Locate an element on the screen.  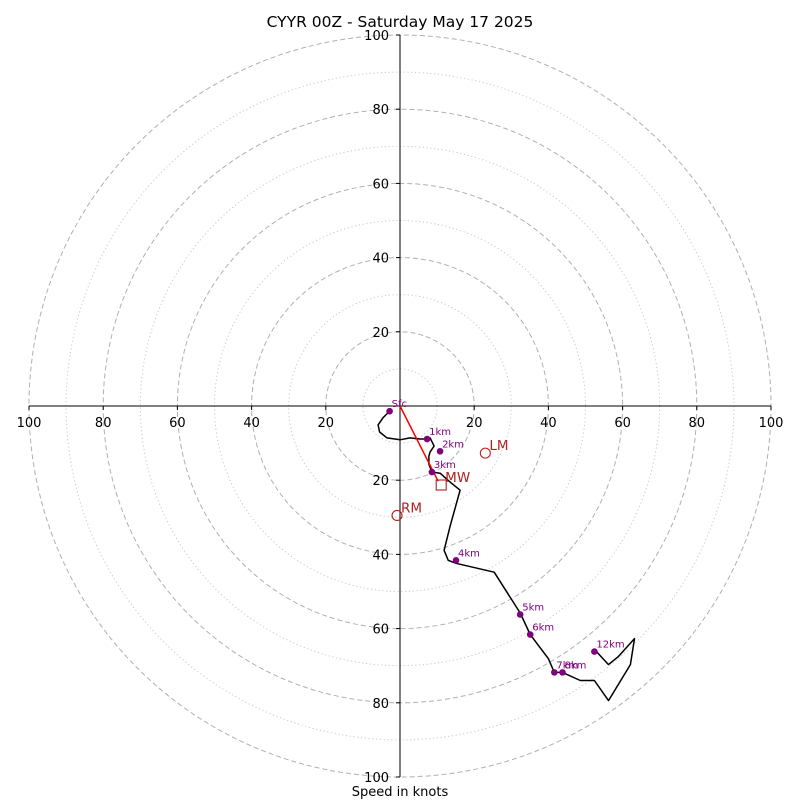
height-marker-5km is located at coordinates (520, 614).